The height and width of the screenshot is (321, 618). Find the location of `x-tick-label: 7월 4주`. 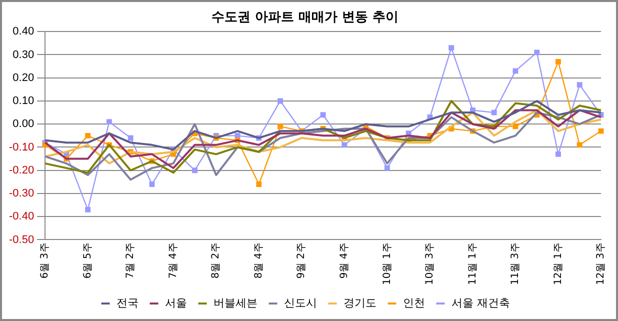

x-tick-label: 7월 4주 is located at coordinates (173, 260).